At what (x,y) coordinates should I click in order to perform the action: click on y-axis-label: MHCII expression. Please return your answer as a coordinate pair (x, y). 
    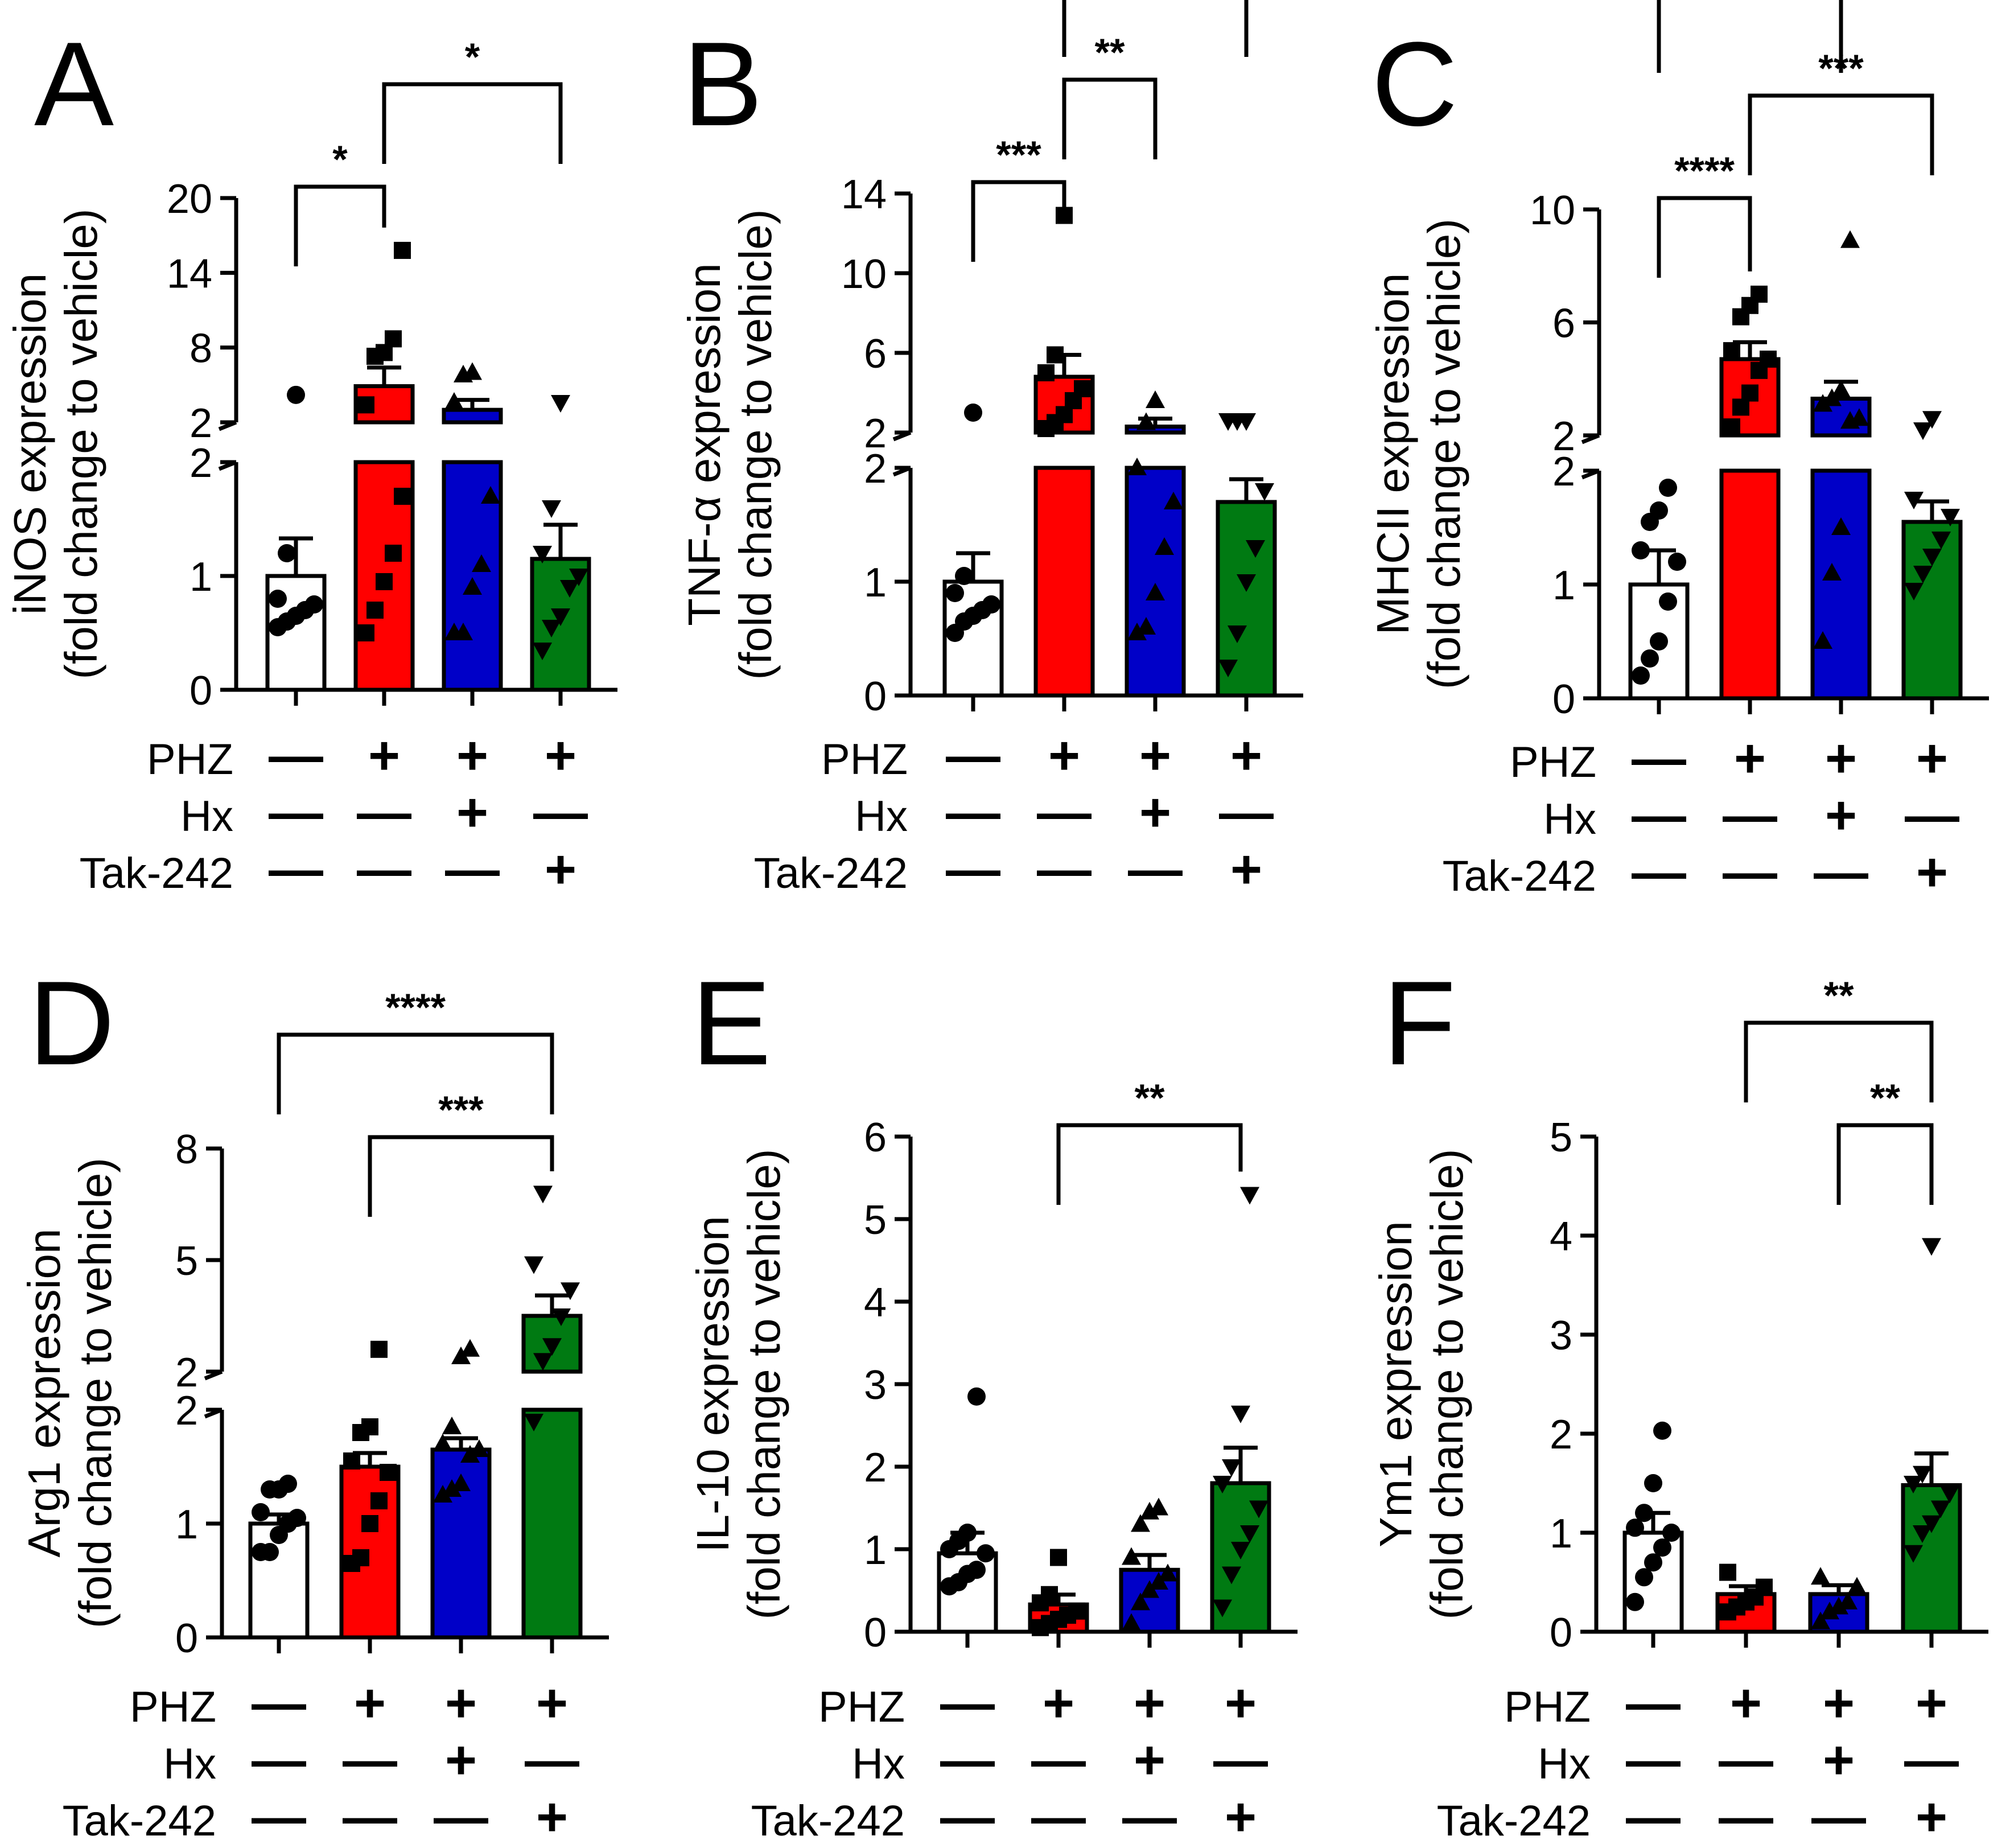
    Looking at the image, I should click on (1393, 454).